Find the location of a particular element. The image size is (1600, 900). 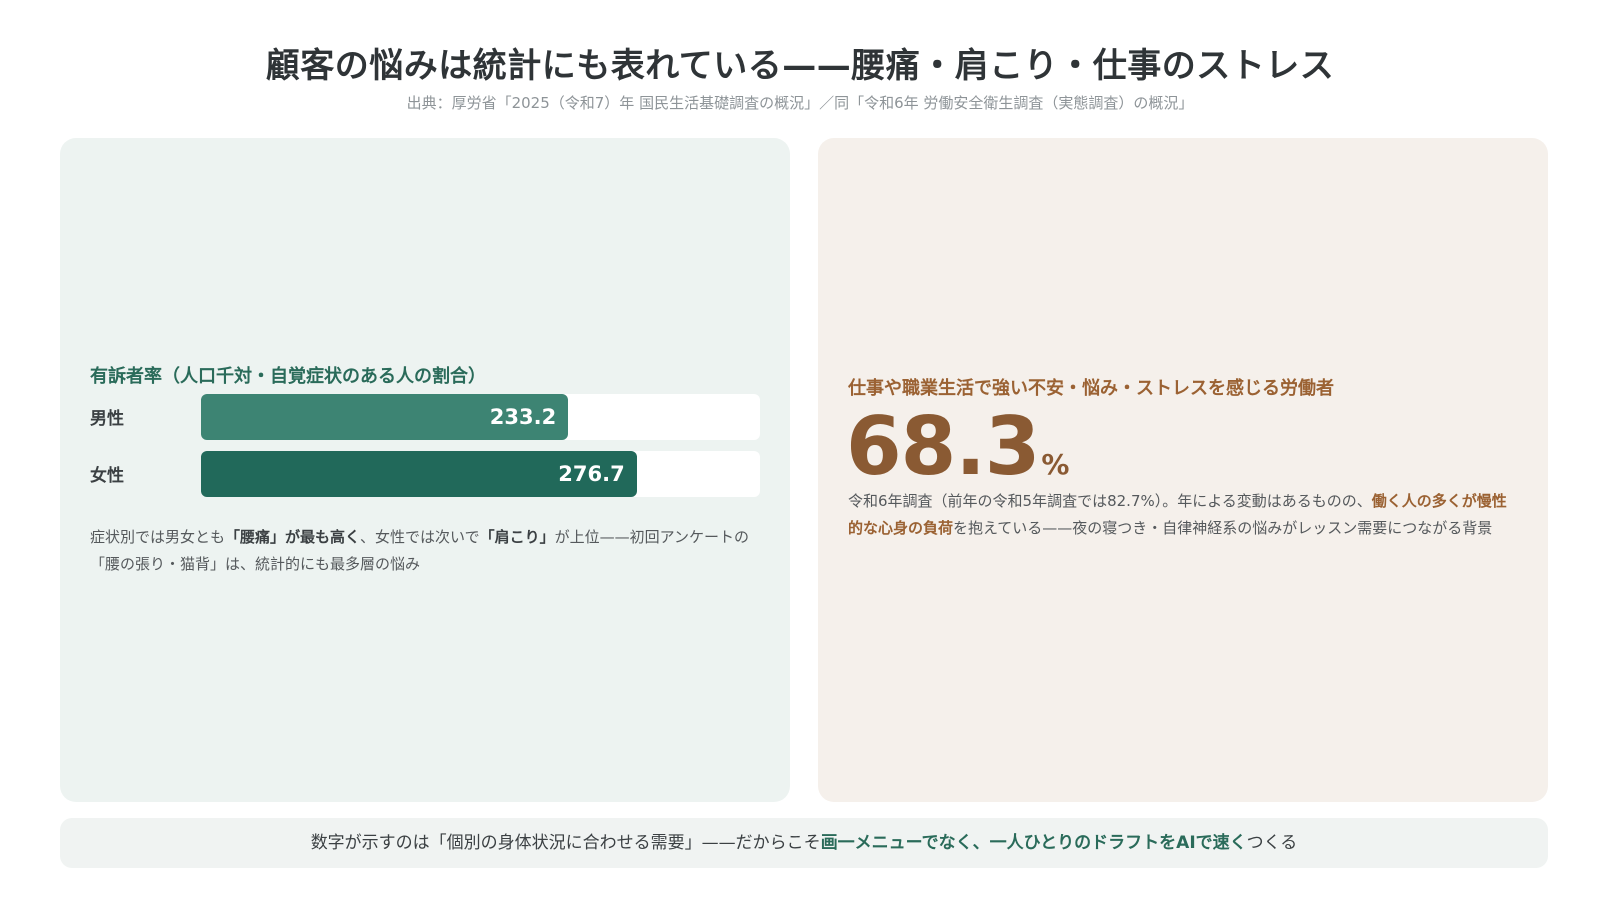

stat-note-text-2: を抱えている——夜の寝つき・自律神経系の悩みがレッスン需要につながる背景 is located at coordinates (1223, 528).